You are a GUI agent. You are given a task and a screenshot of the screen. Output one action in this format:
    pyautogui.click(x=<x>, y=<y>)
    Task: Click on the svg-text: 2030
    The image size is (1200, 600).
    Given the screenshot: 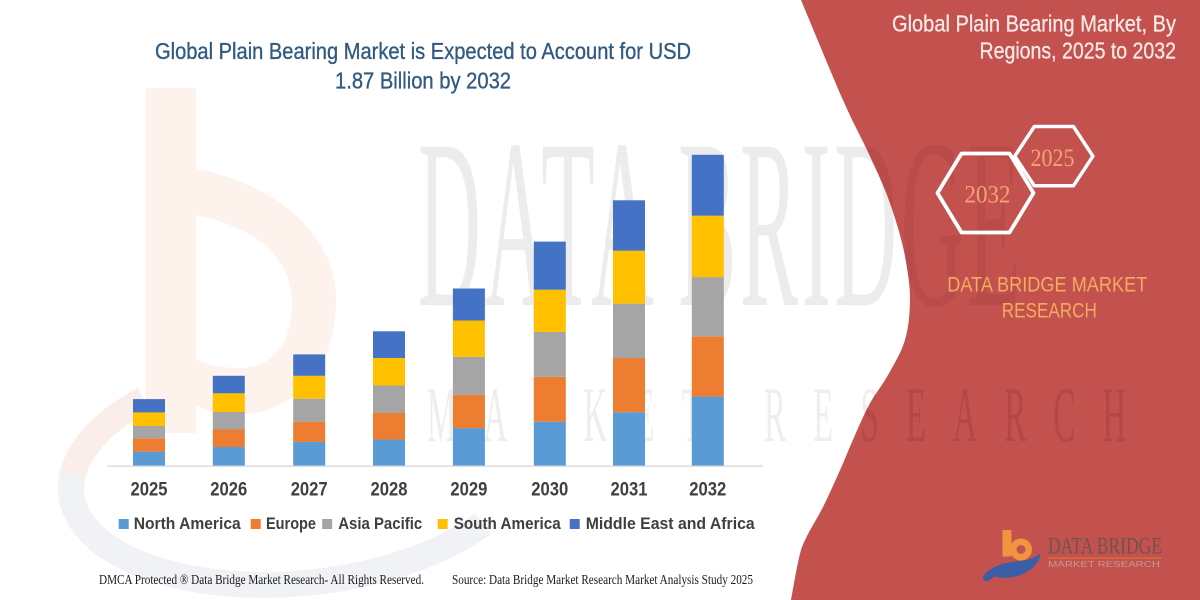 What is the action you would take?
    pyautogui.click(x=549, y=490)
    